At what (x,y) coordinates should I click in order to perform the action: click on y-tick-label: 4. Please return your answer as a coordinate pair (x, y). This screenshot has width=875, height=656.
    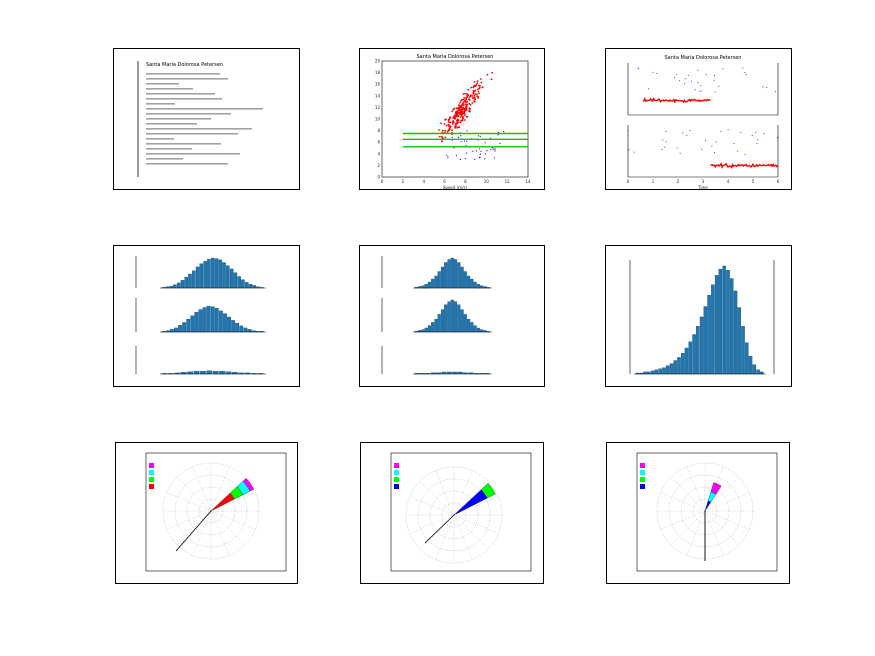
    Looking at the image, I should click on (378, 153).